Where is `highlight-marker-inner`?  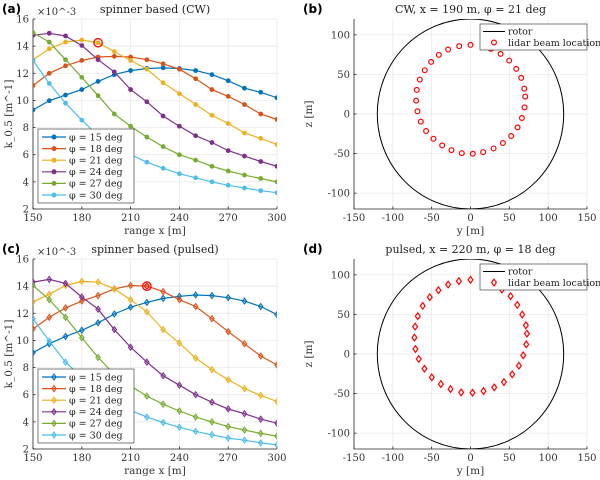
highlight-marker-inner is located at coordinates (147, 286).